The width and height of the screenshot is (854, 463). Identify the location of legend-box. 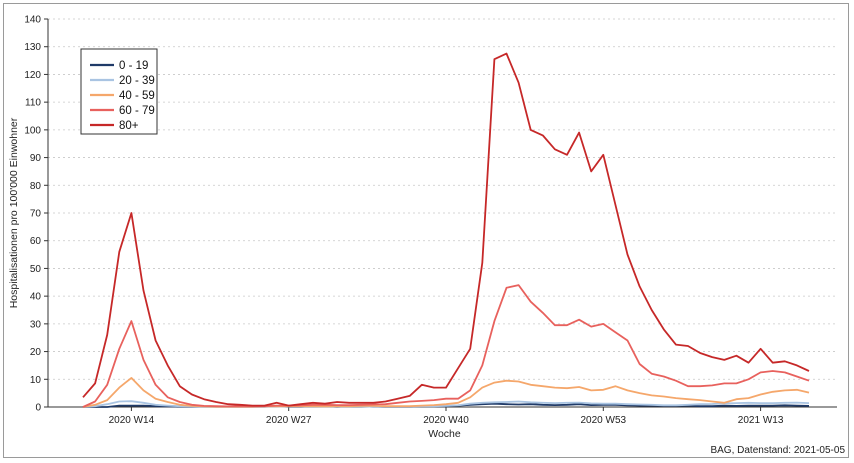
(119, 91).